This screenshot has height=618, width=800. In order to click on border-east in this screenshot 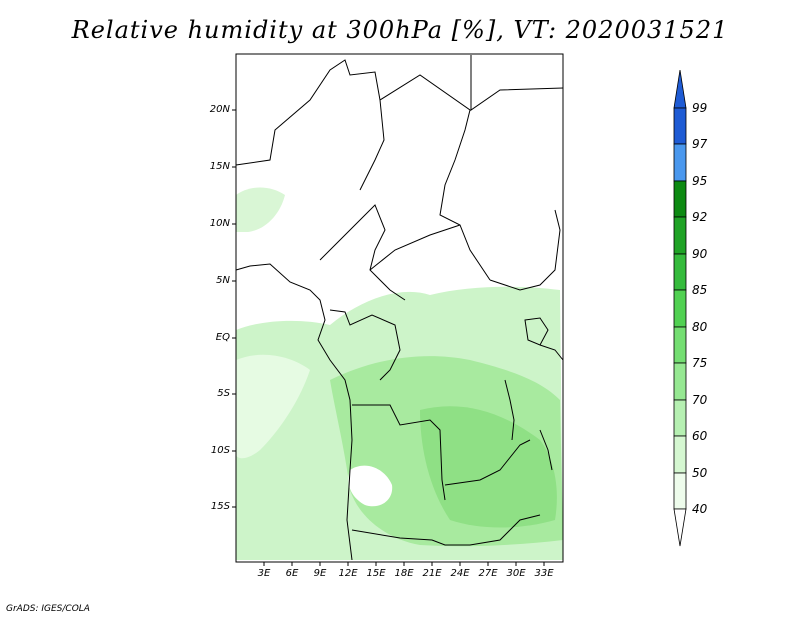, I will do `click(517, 83)`.